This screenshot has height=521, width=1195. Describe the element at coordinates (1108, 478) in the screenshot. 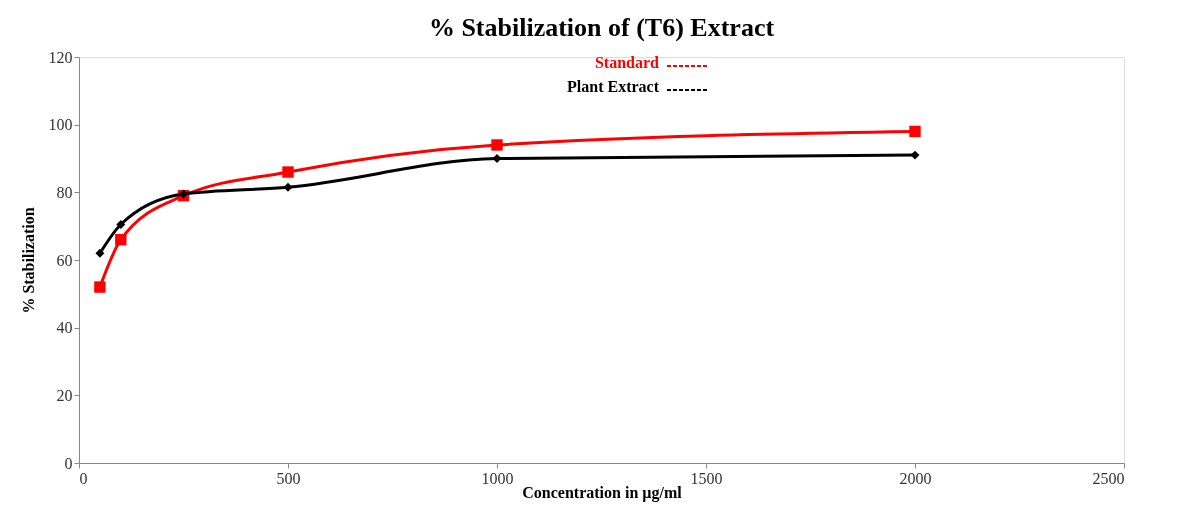

I see `x-tick-label: 2500` at that location.